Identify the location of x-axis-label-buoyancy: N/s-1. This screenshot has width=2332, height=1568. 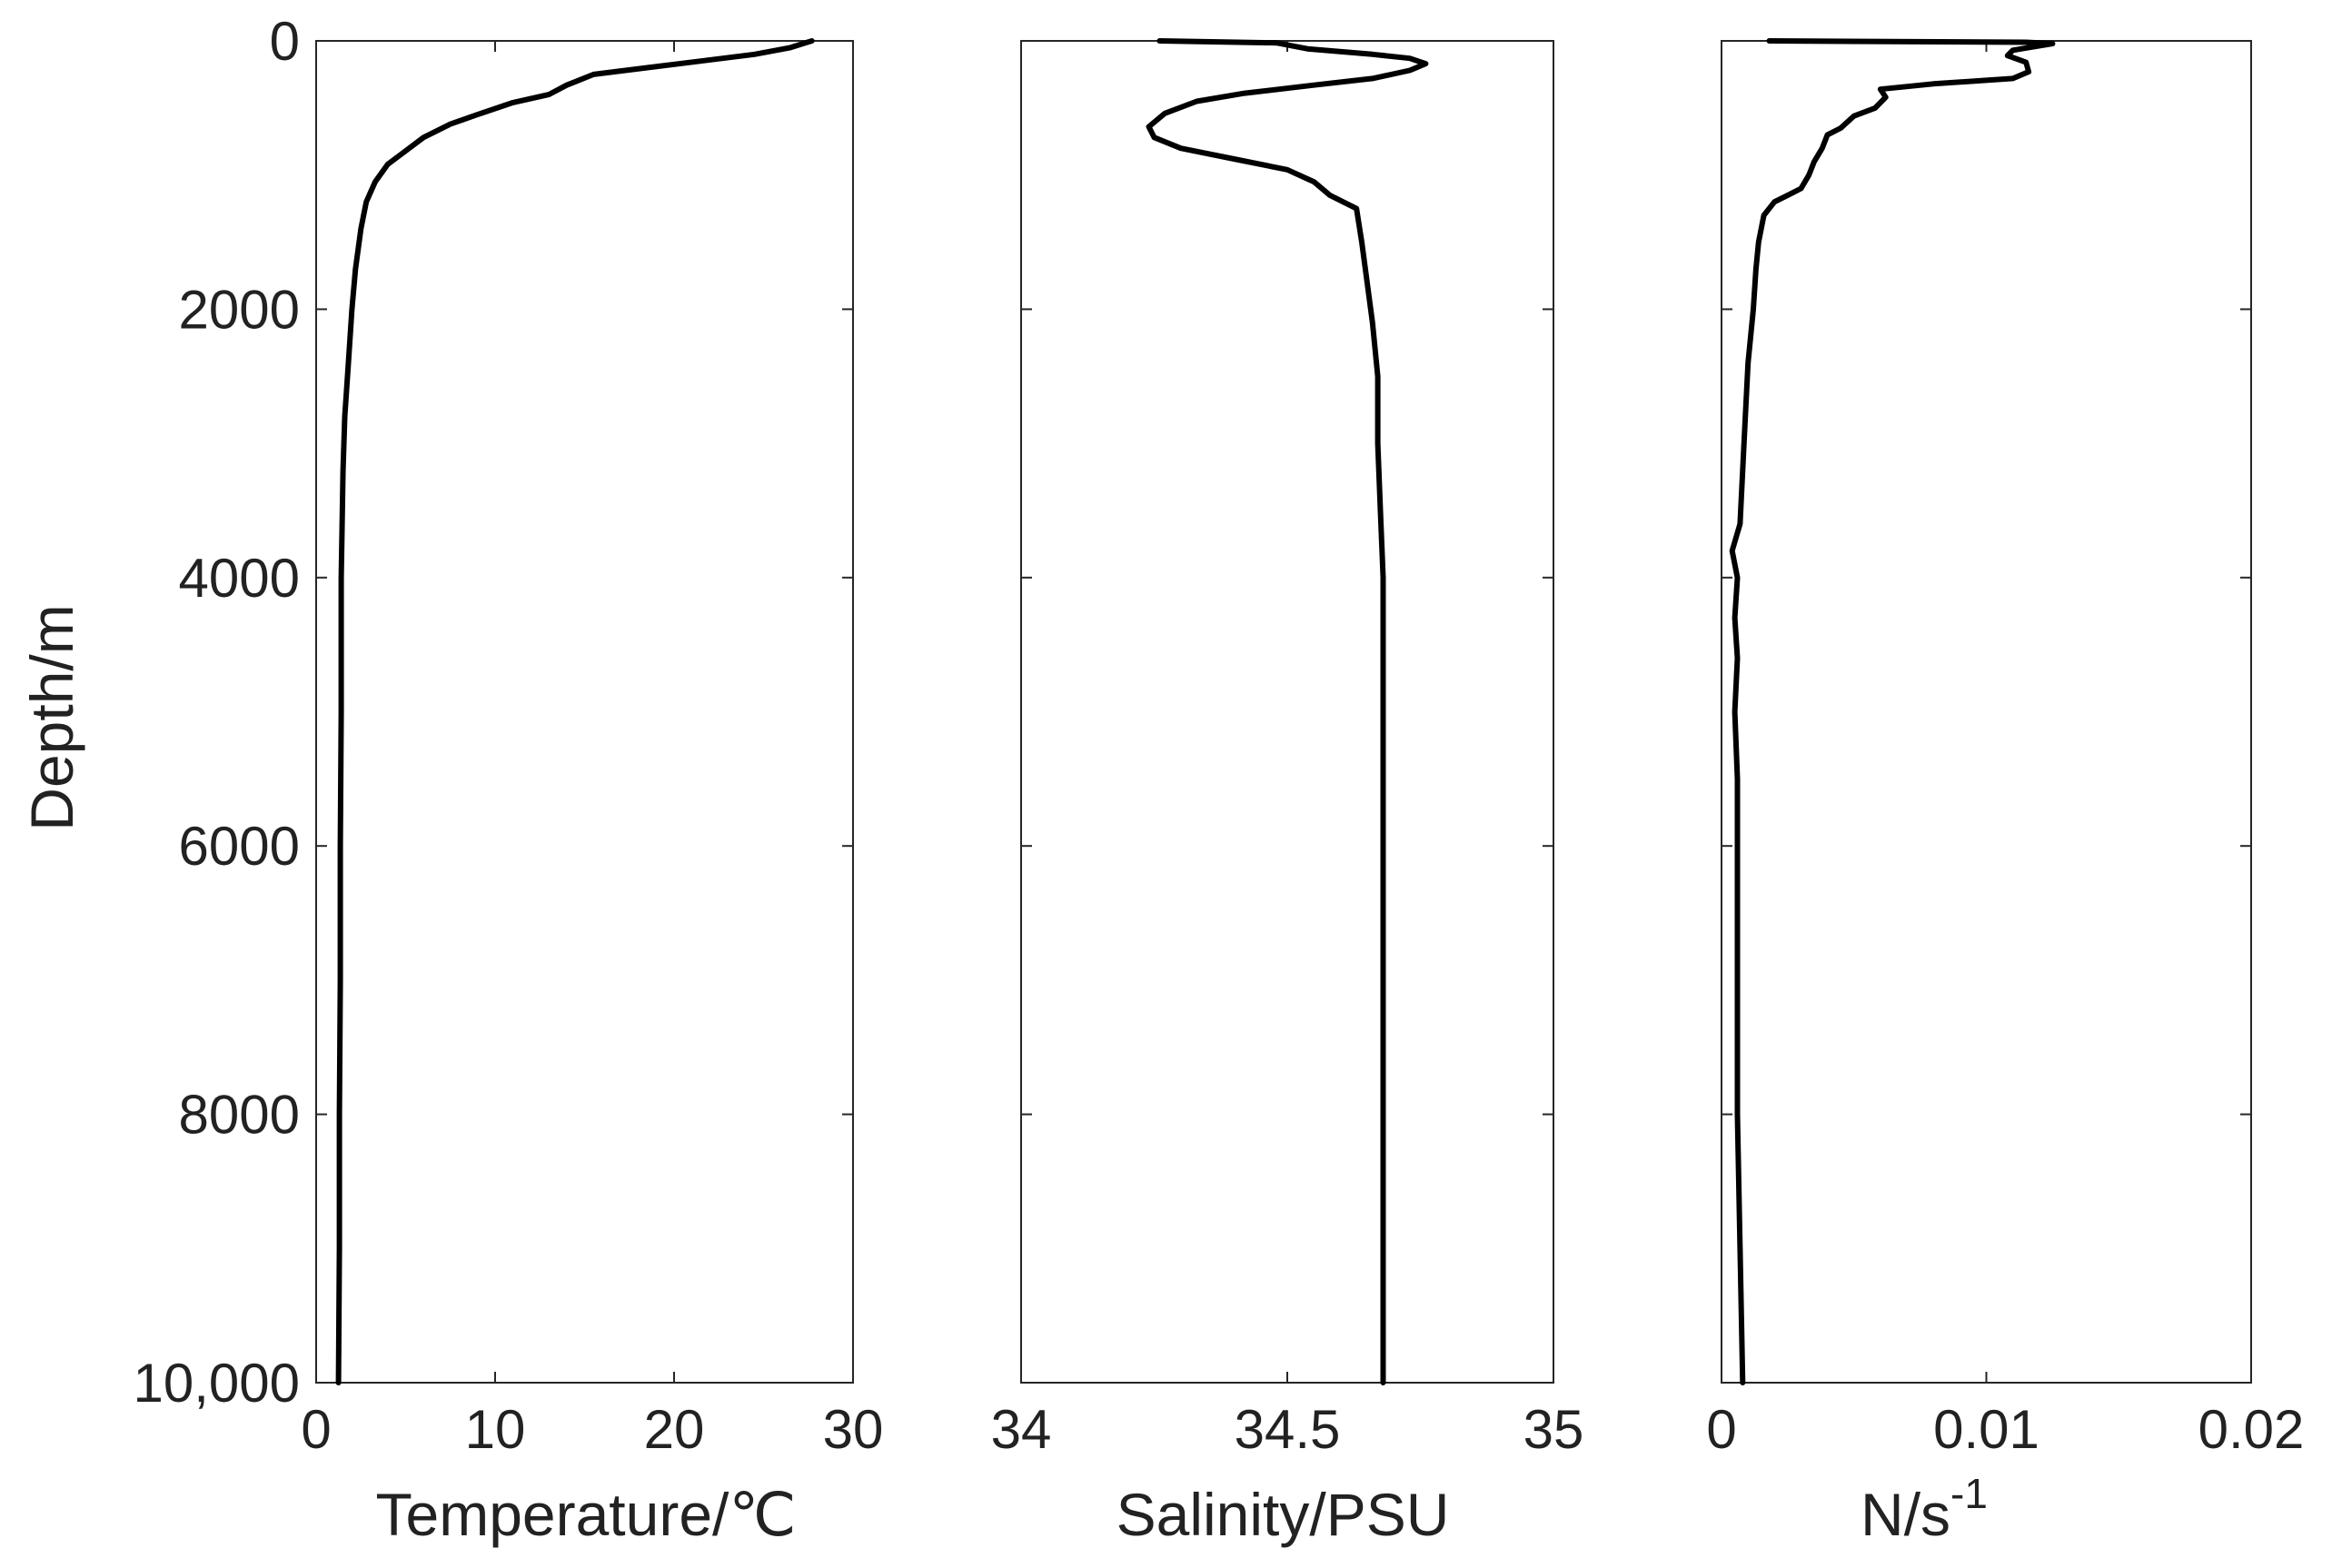
(1924, 1509).